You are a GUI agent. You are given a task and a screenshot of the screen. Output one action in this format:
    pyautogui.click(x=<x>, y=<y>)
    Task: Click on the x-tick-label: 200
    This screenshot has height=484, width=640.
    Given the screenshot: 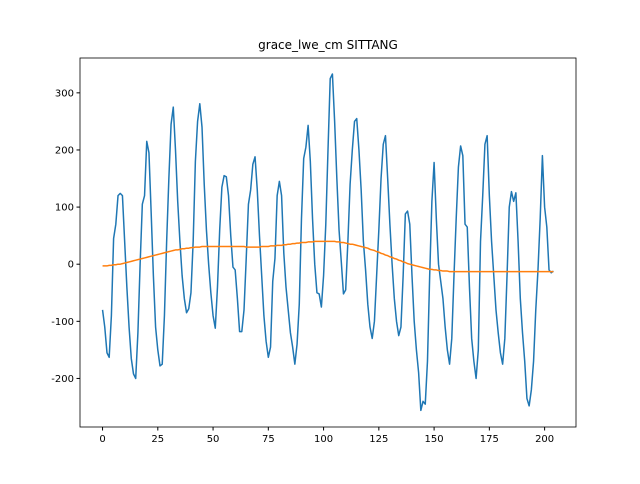 What is the action you would take?
    pyautogui.click(x=544, y=439)
    